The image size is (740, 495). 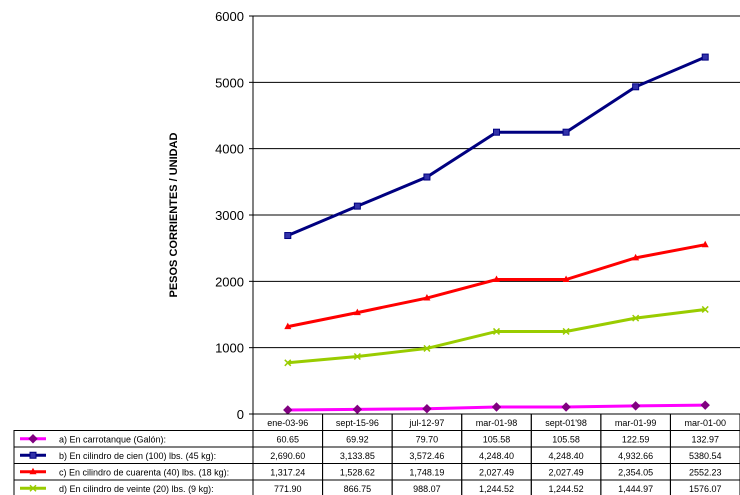 What do you see at coordinates (357, 456) in the screenshot?
I see `data-value-label: 3,133.85` at bounding box center [357, 456].